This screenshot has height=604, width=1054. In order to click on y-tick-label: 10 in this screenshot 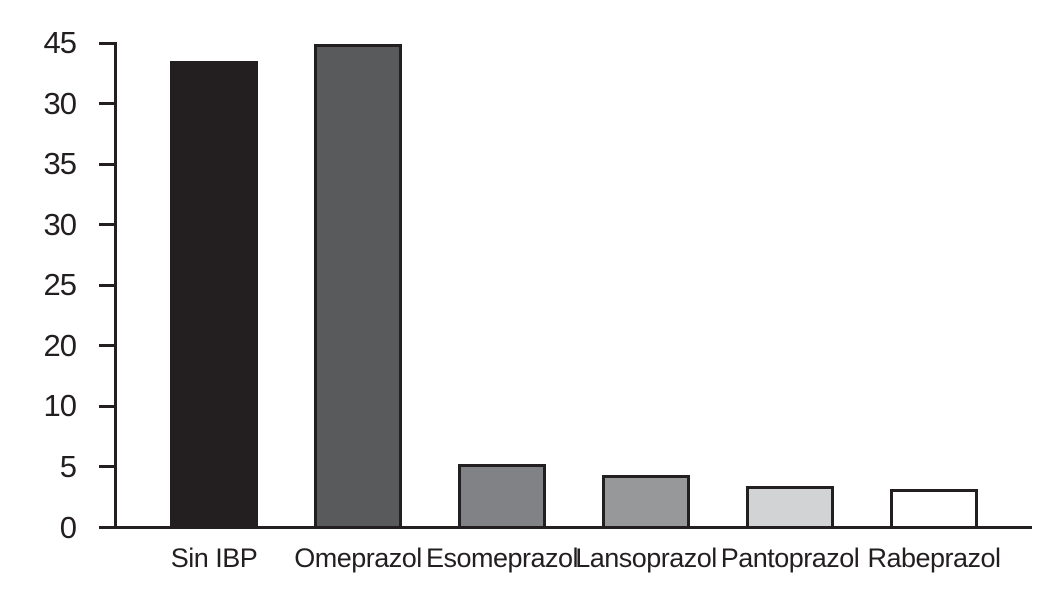, I will do `click(60, 406)`.